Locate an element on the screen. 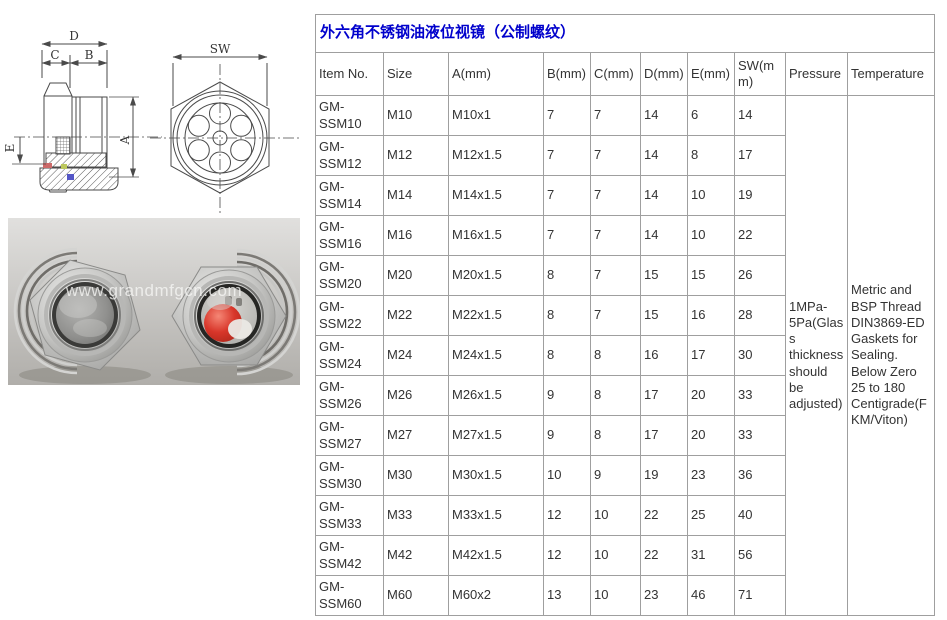 The height and width of the screenshot is (620, 947). spec-cell: M20x1.5 is located at coordinates (496, 275).